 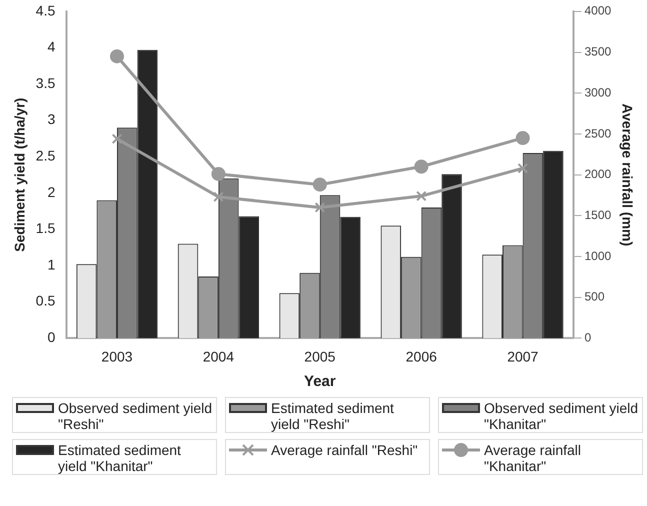 What do you see at coordinates (51, 119) in the screenshot?
I see `y-tick-label: 3` at bounding box center [51, 119].